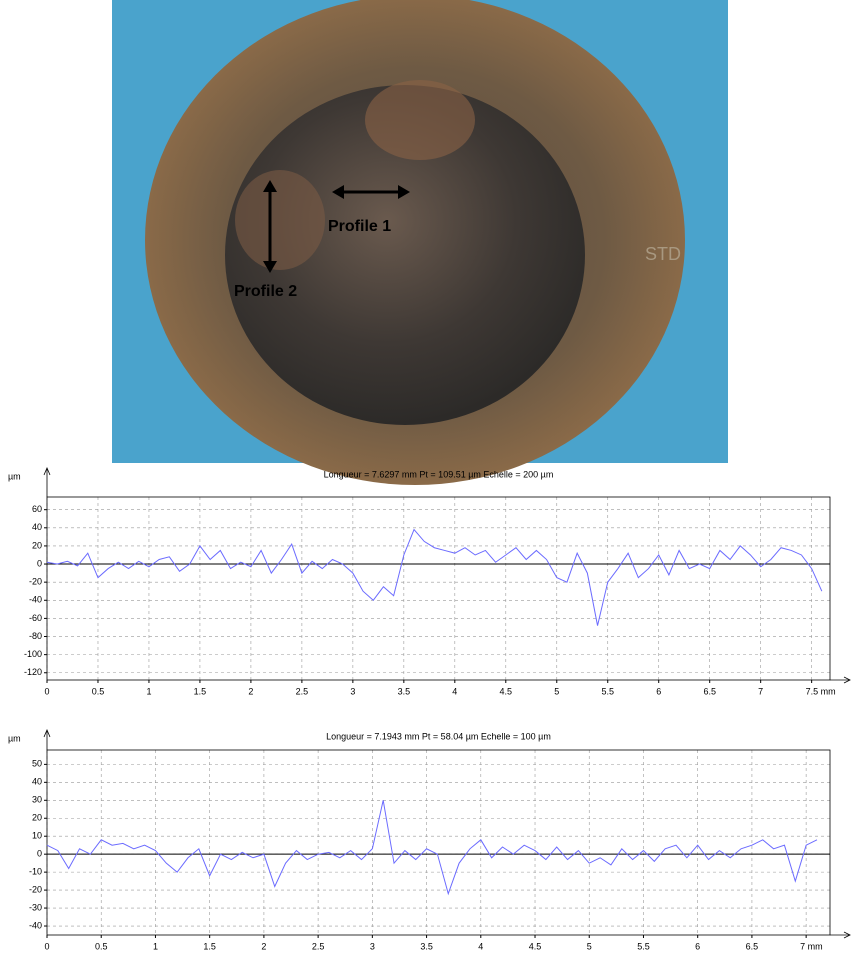 This screenshot has height=964, width=854. Describe the element at coordinates (33, 672) in the screenshot. I see `y-tick-label: -120` at that location.